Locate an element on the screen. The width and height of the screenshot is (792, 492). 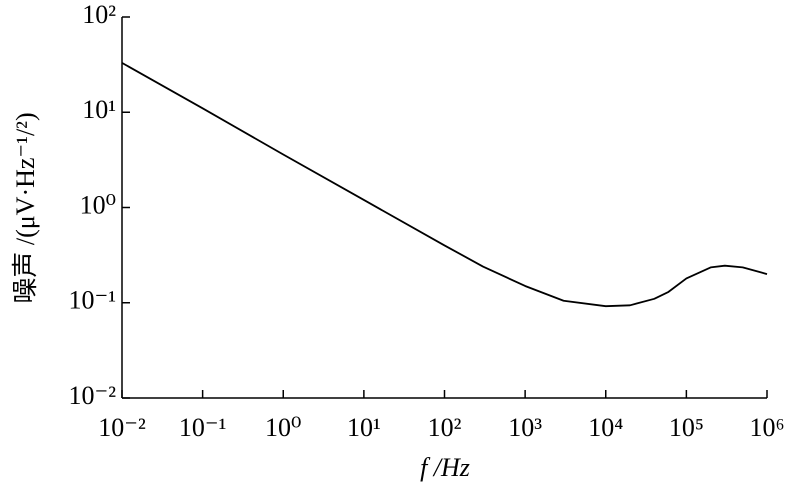
x-tick-label: 10⁻¹ is located at coordinates (203, 427).